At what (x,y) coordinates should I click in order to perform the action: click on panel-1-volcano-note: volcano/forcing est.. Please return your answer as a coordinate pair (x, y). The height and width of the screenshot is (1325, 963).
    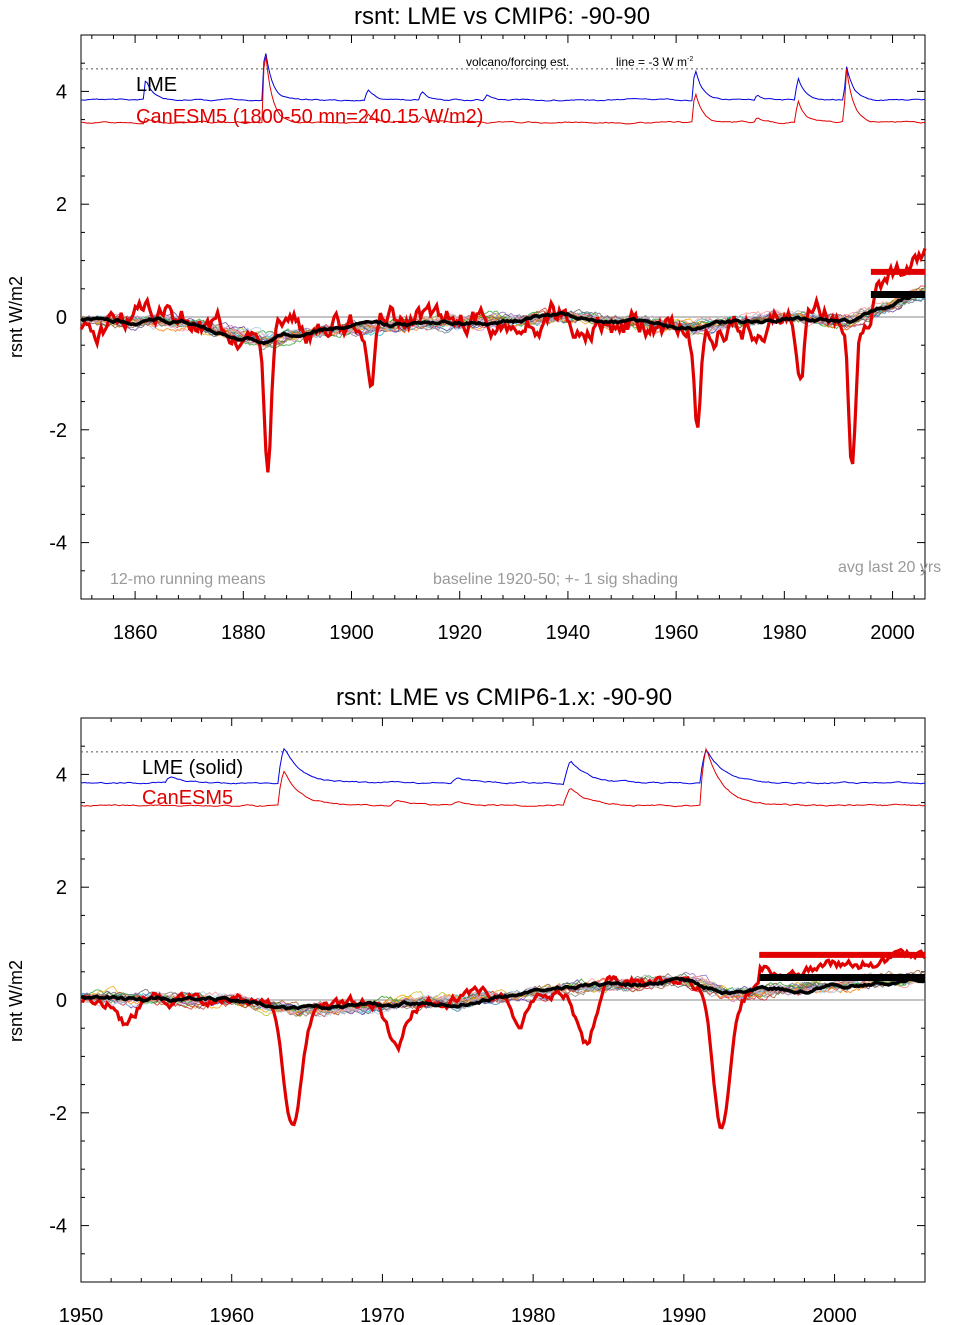
    Looking at the image, I should click on (517, 62).